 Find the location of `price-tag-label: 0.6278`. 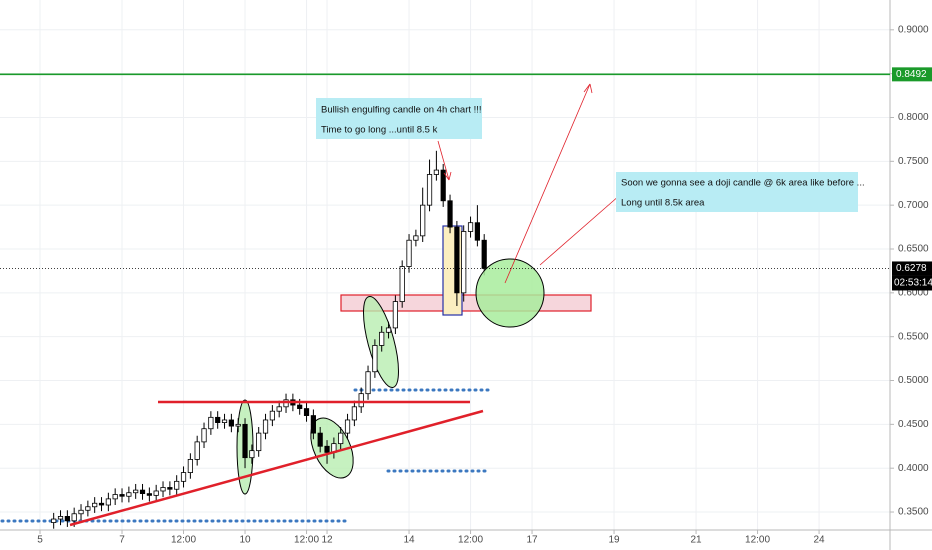

price-tag-label: 0.6278 is located at coordinates (911, 268).